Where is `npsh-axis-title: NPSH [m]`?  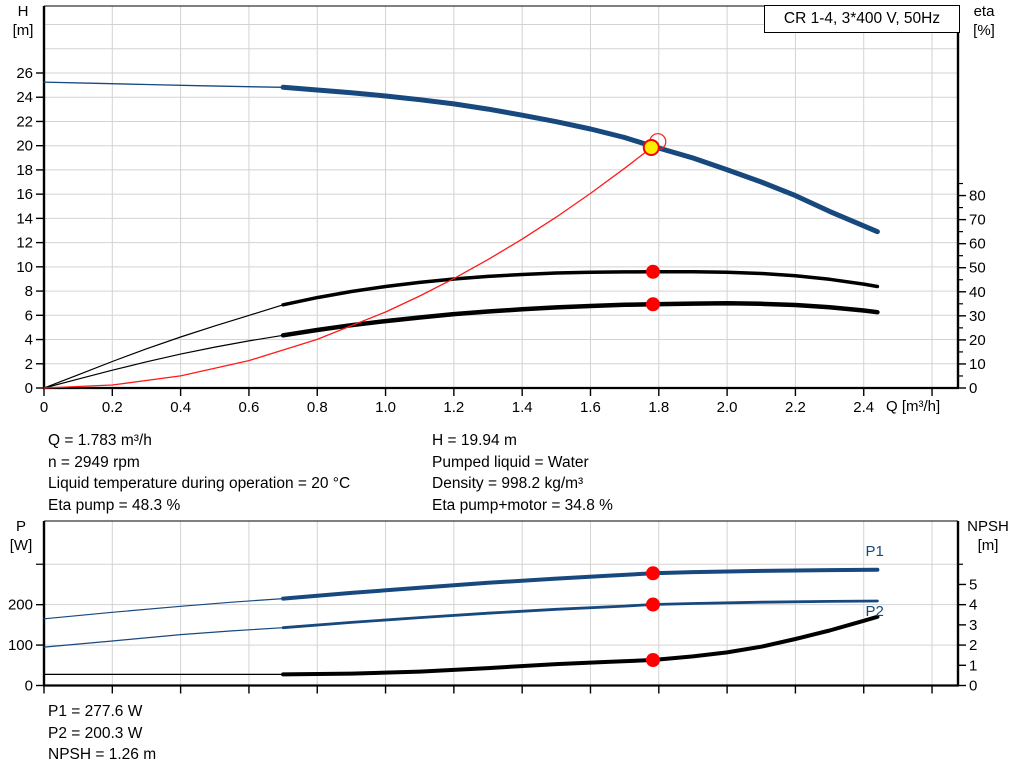
npsh-axis-title: NPSH [m] is located at coordinates (988, 536).